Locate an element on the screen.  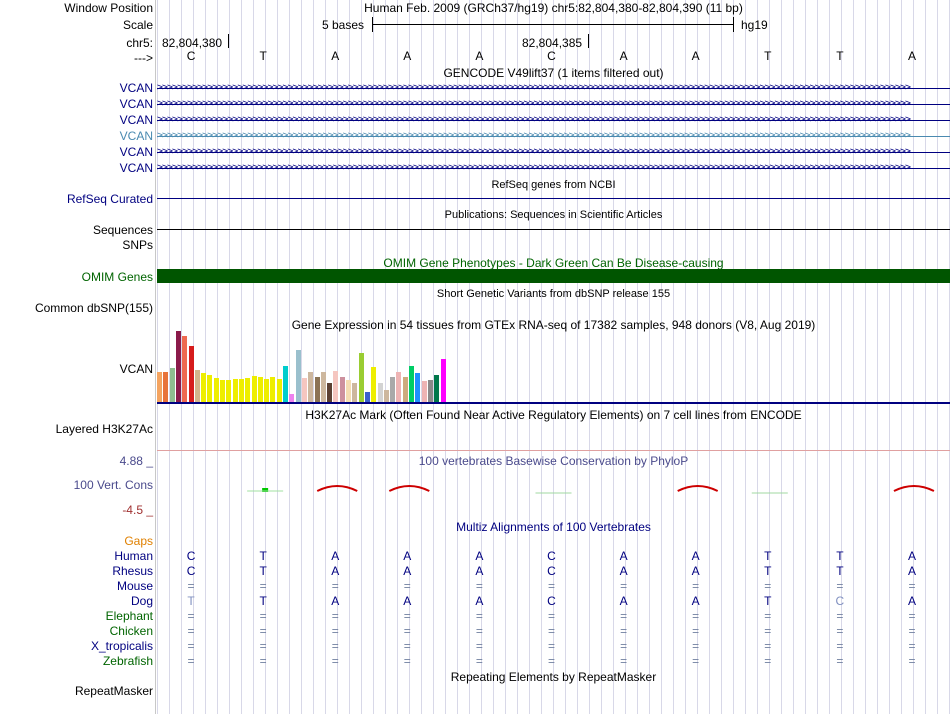
refseq-title: RefSeq genes from NCBI is located at coordinates (553, 185).